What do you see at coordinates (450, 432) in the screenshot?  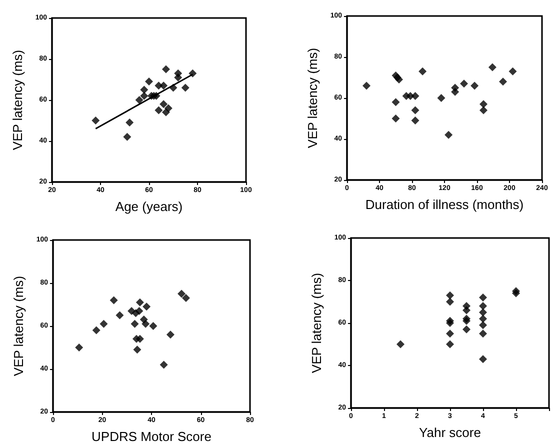 I see `x-axis-title: Yahr score` at bounding box center [450, 432].